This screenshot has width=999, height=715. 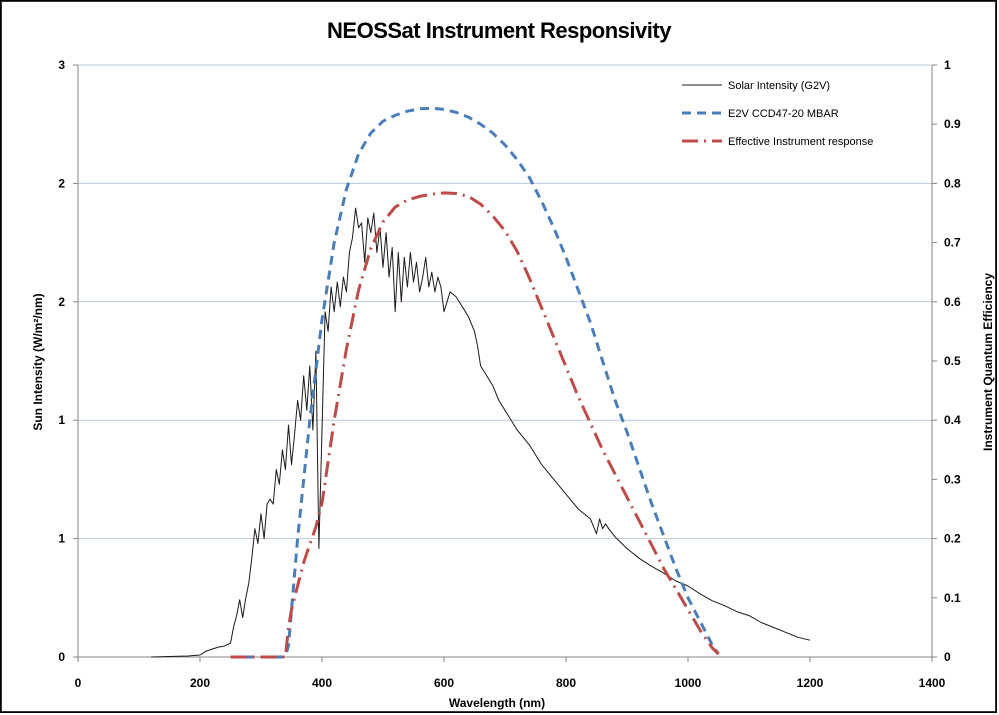 I want to click on y-axis-label: Sun Intensity (W/m²/nm), so click(x=38, y=361).